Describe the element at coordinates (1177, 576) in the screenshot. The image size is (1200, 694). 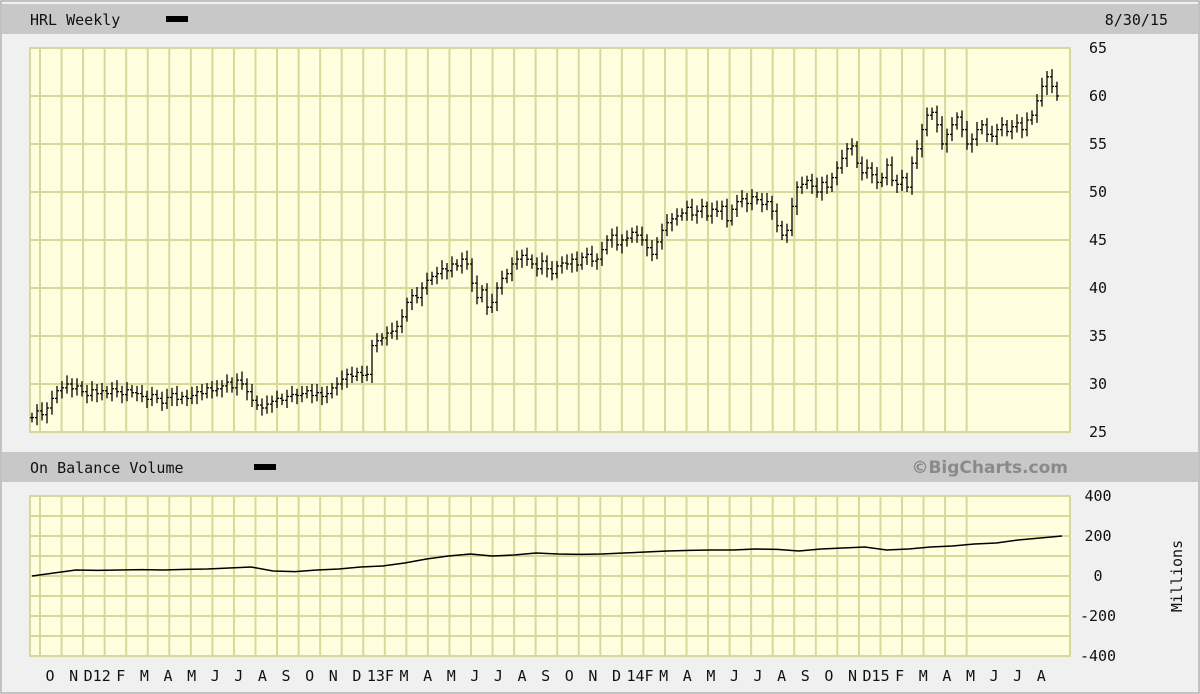
I see `obv-ylabel: Millions` at that location.